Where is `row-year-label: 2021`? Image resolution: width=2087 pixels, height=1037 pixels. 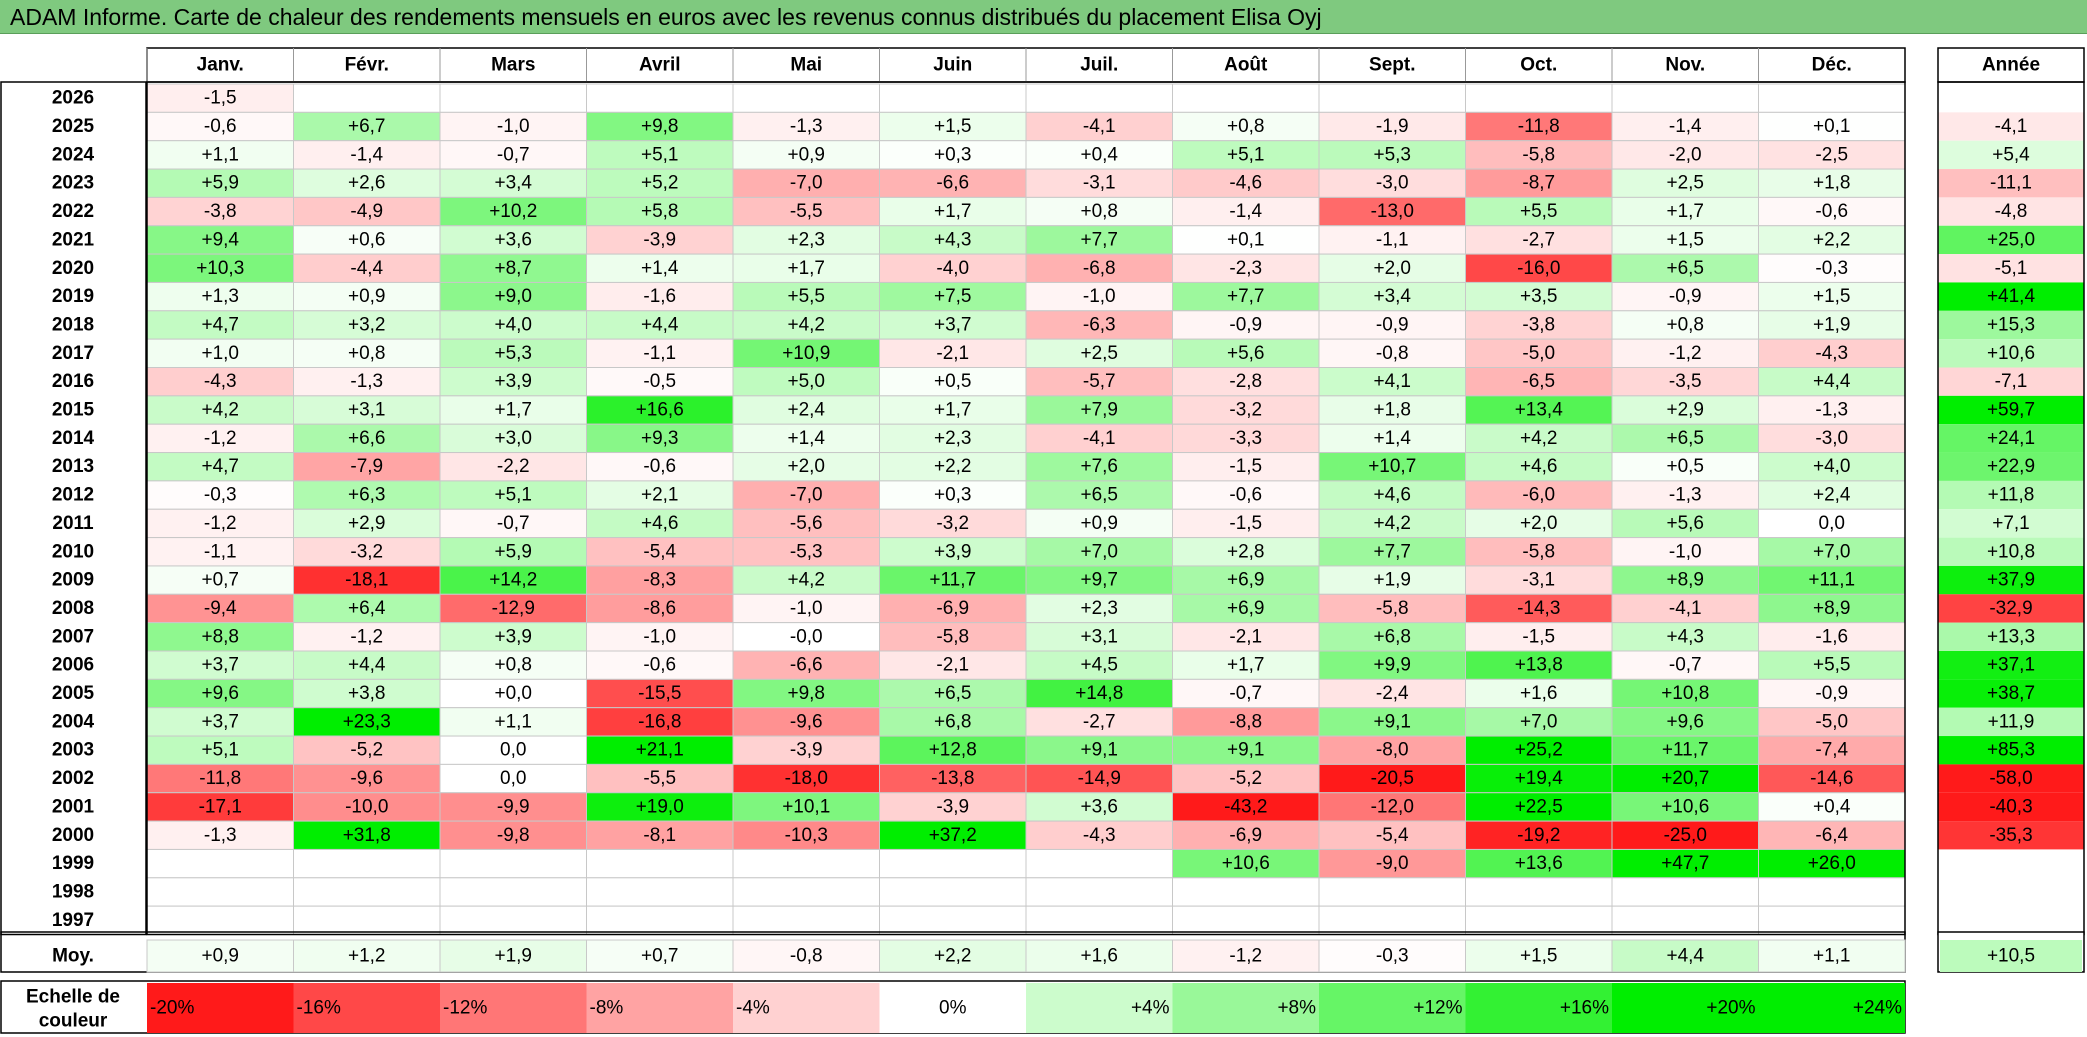
row-year-label: 2021 is located at coordinates (73, 239).